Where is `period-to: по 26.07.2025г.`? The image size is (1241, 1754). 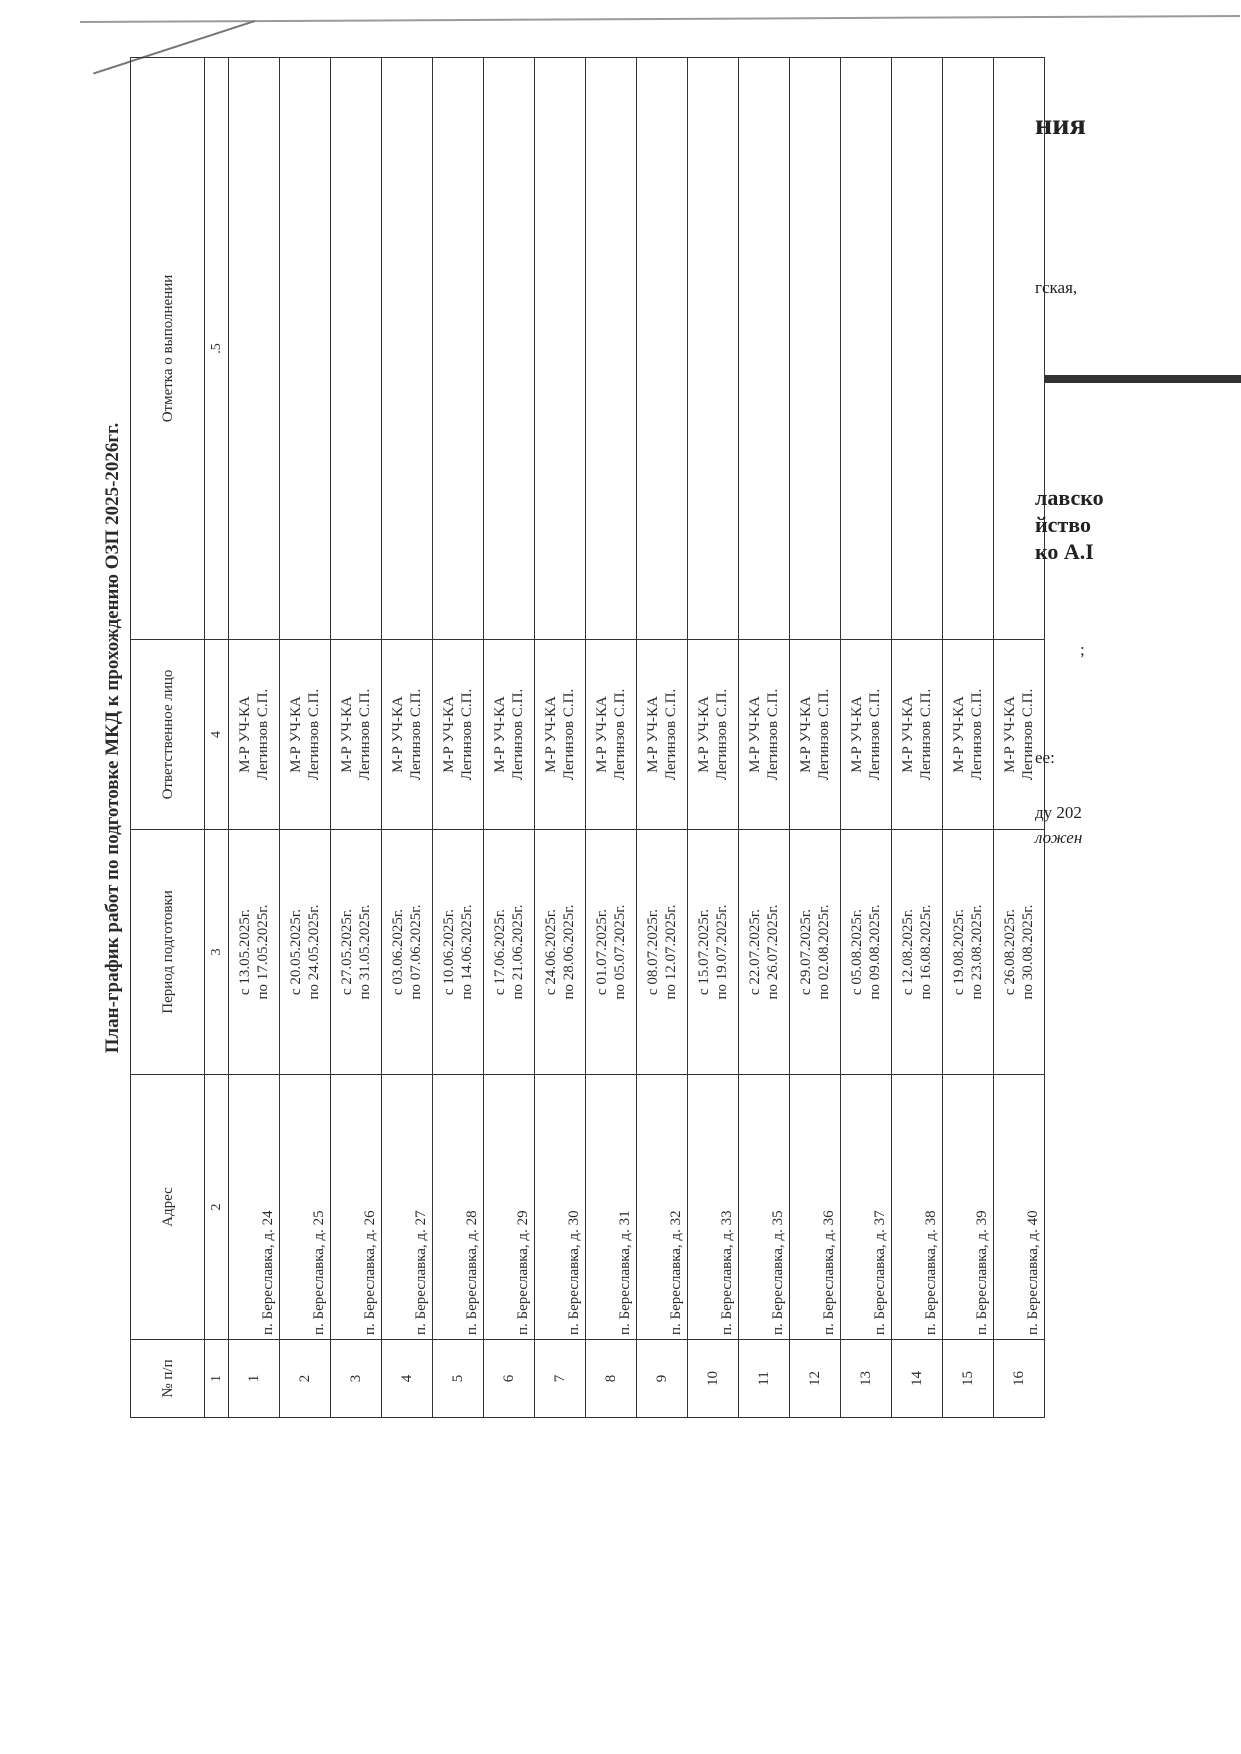
period-to: по 26.07.2025г. is located at coordinates (773, 952).